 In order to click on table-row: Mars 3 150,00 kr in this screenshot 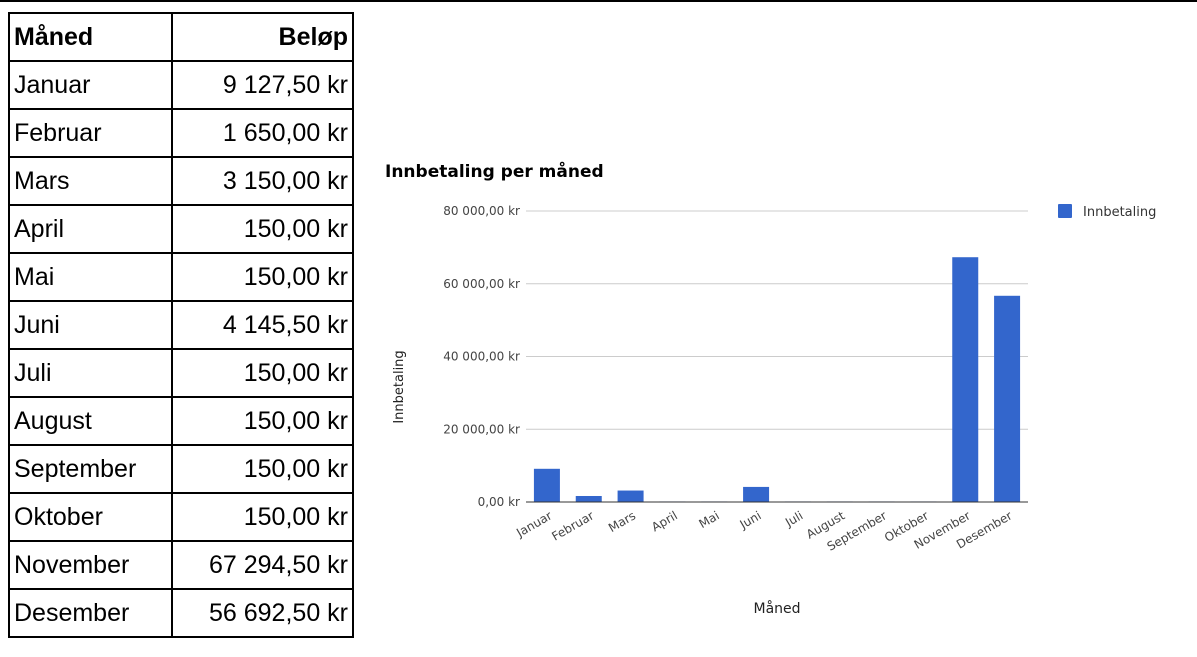, I will do `click(181, 181)`.